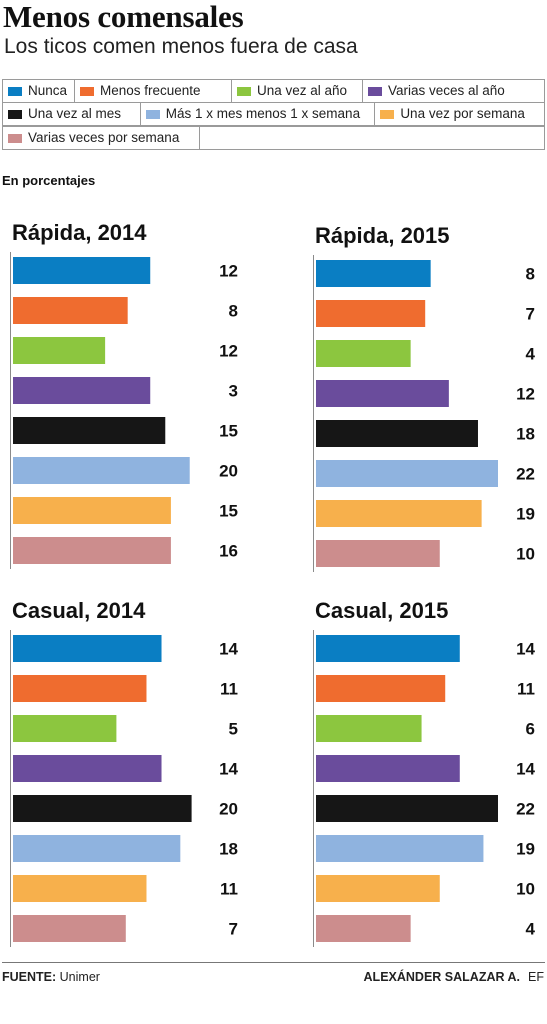  Describe the element at coordinates (229, 889) in the screenshot. I see `data-label-6: 11` at that location.